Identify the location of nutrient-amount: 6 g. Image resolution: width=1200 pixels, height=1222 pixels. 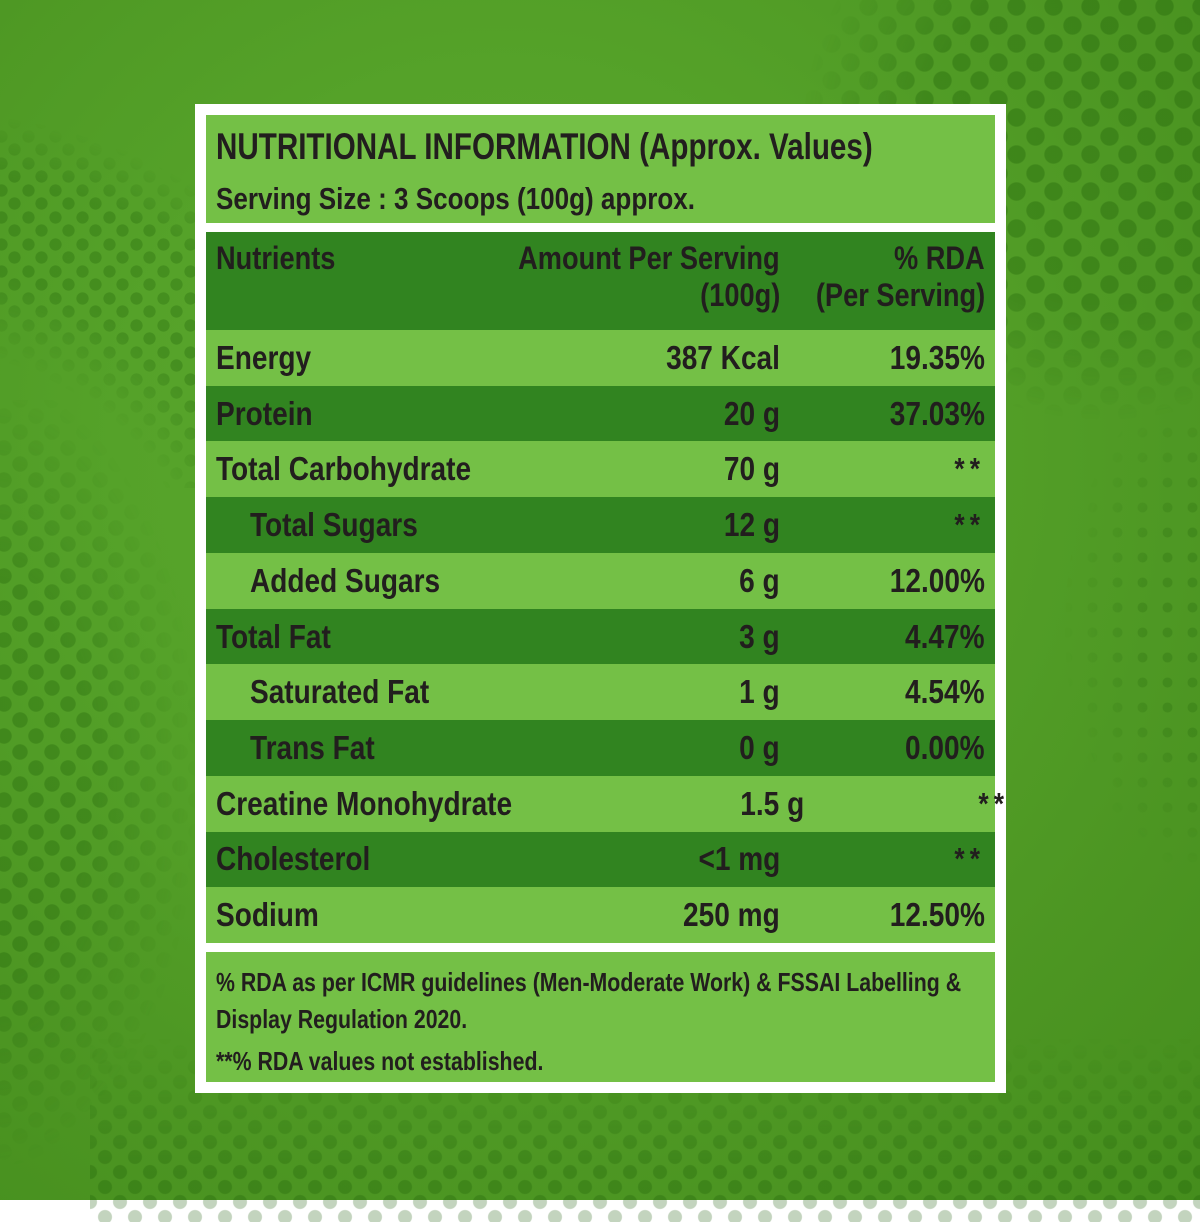
(759, 580).